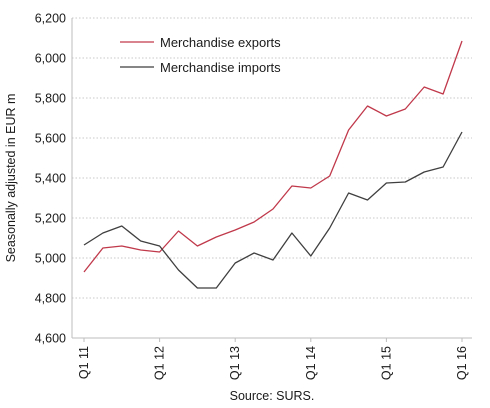  Describe the element at coordinates (200, 55) in the screenshot. I see `legend: Merchandise exports Merchandise imports` at that location.